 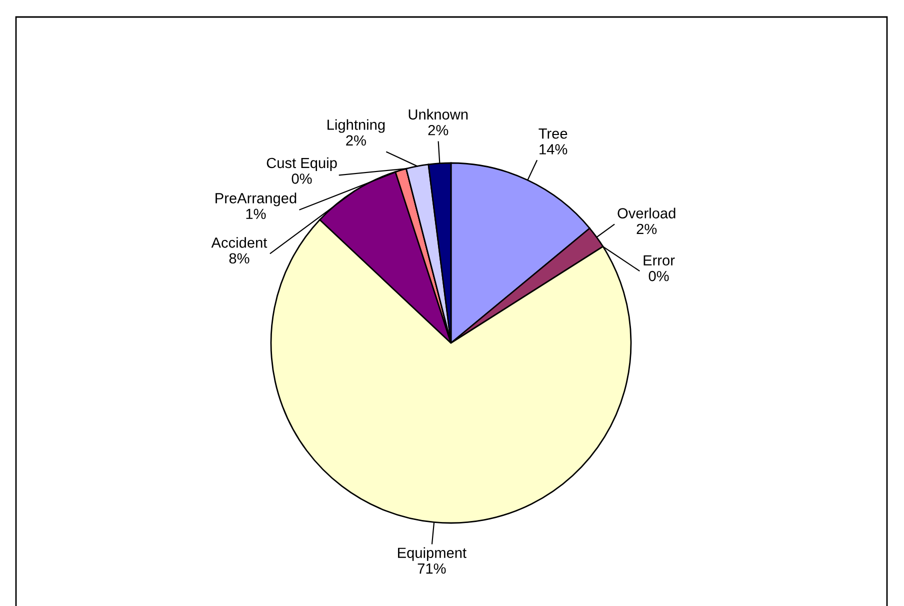 What do you see at coordinates (432, 554) in the screenshot?
I see `slice-label: Equipment` at bounding box center [432, 554].